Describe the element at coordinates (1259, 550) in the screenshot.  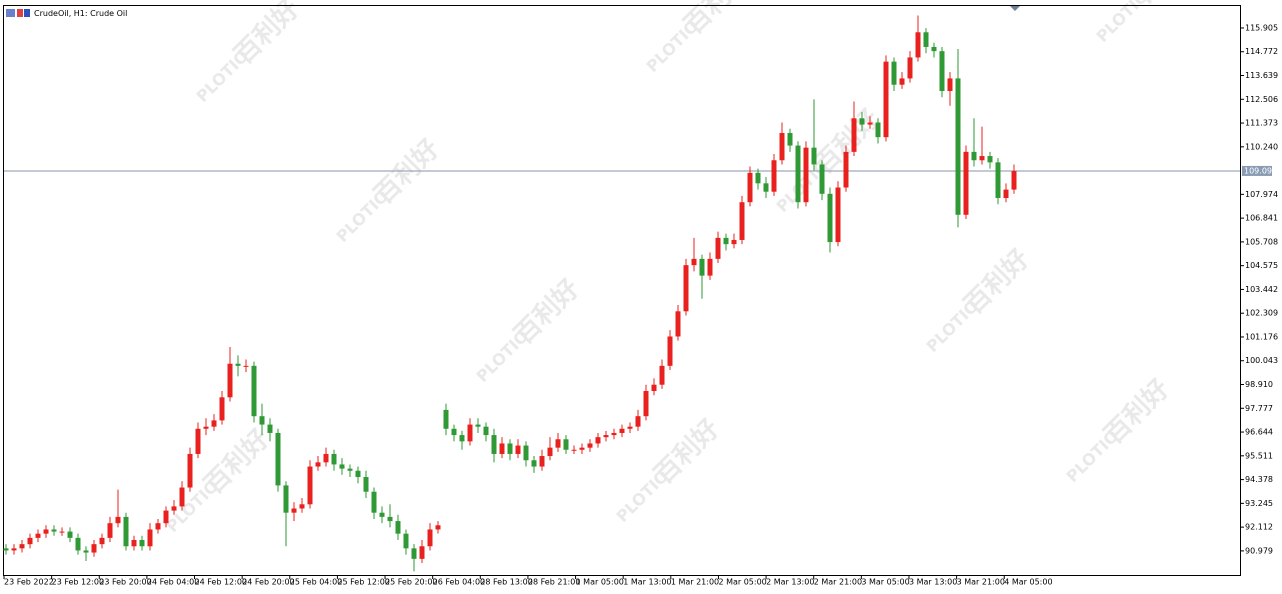
I see `y-tick-label: 90.979` at that location.